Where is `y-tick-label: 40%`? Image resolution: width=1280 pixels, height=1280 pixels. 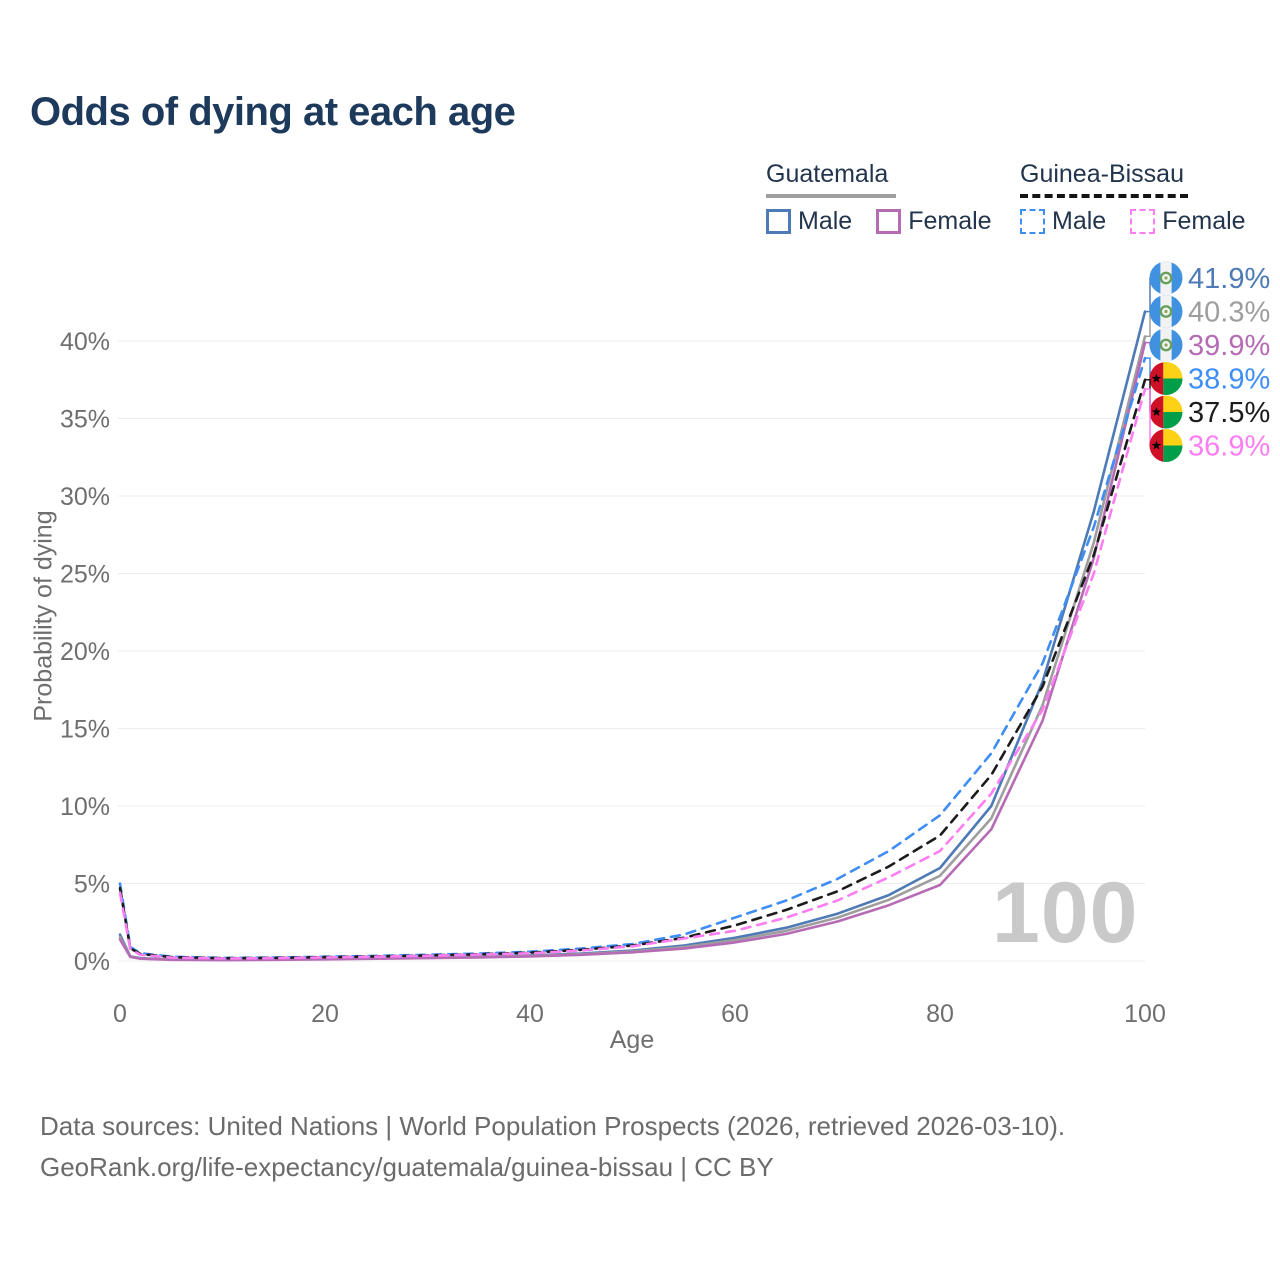 y-tick-label: 40% is located at coordinates (85, 342).